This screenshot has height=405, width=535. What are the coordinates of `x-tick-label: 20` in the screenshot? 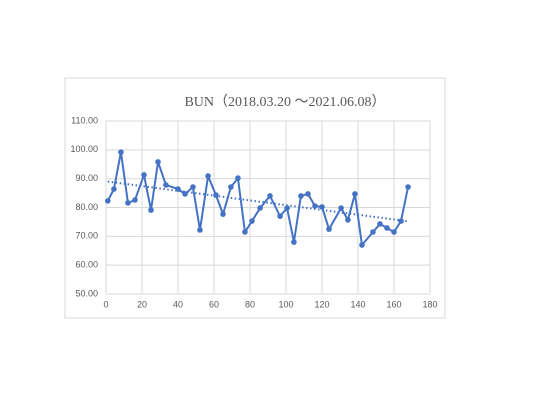 It's located at (142, 304).